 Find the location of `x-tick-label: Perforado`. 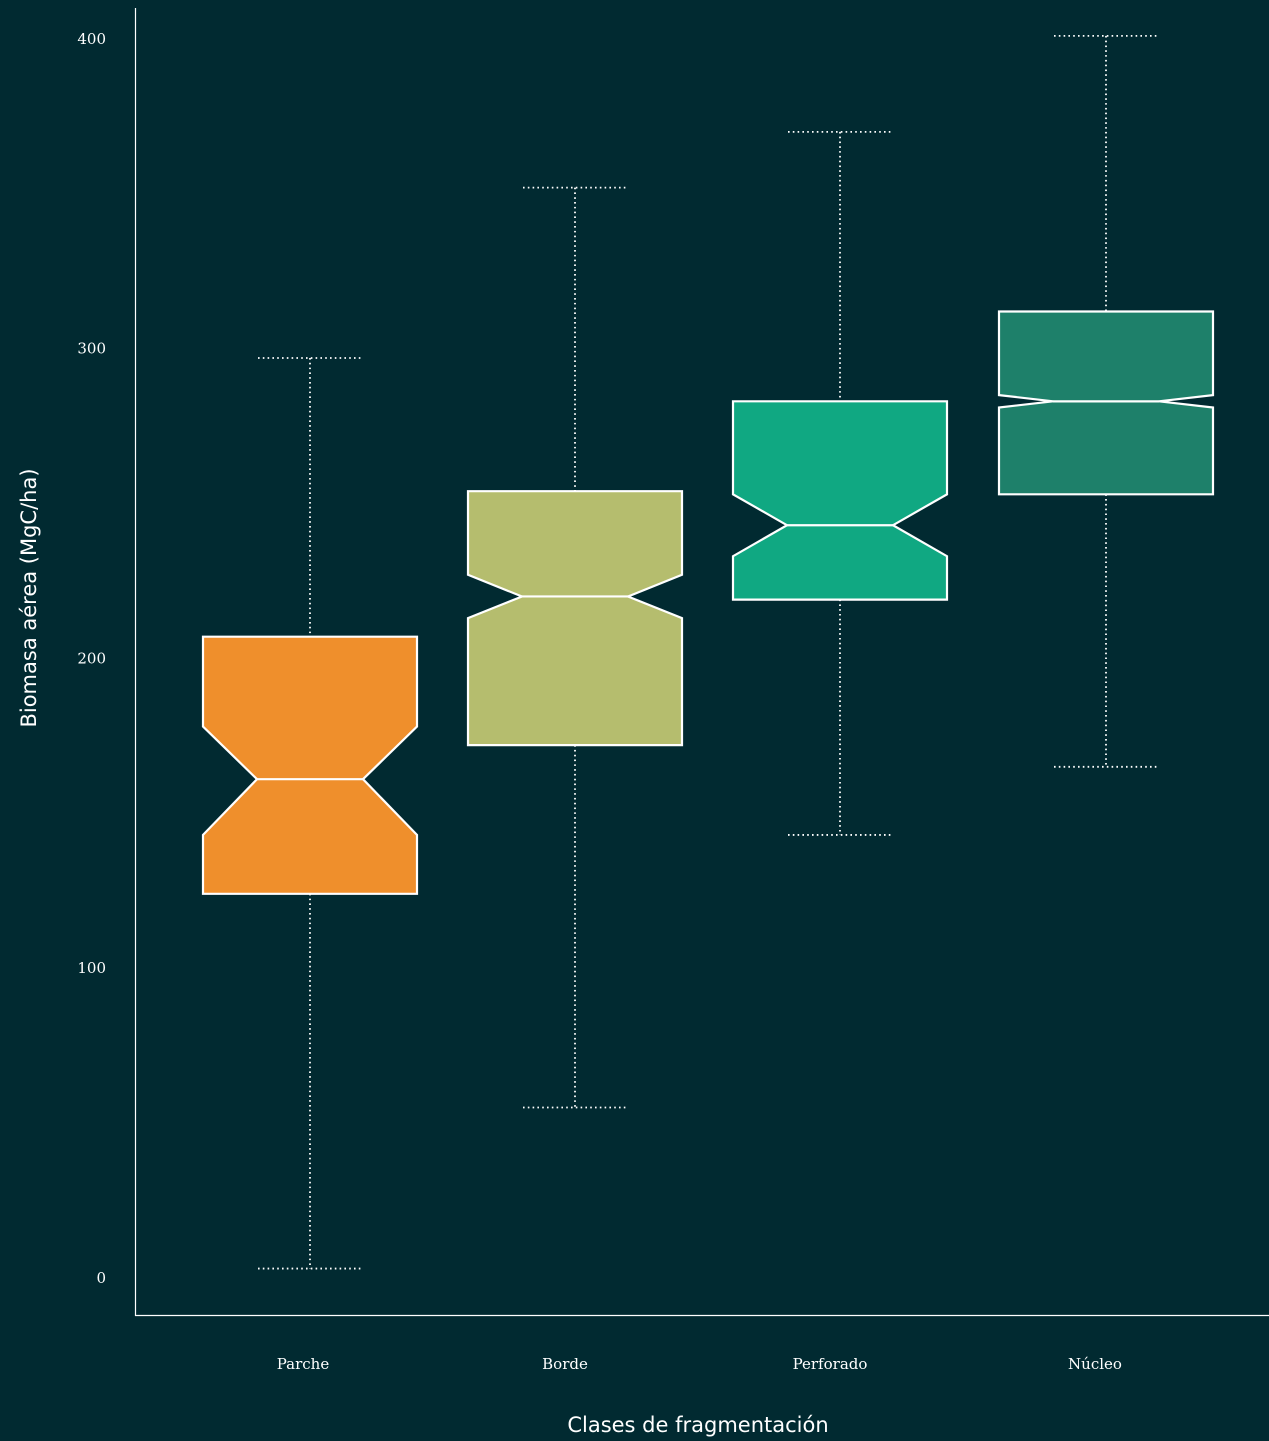

x-tick-label: Perforado is located at coordinates (830, 1364).